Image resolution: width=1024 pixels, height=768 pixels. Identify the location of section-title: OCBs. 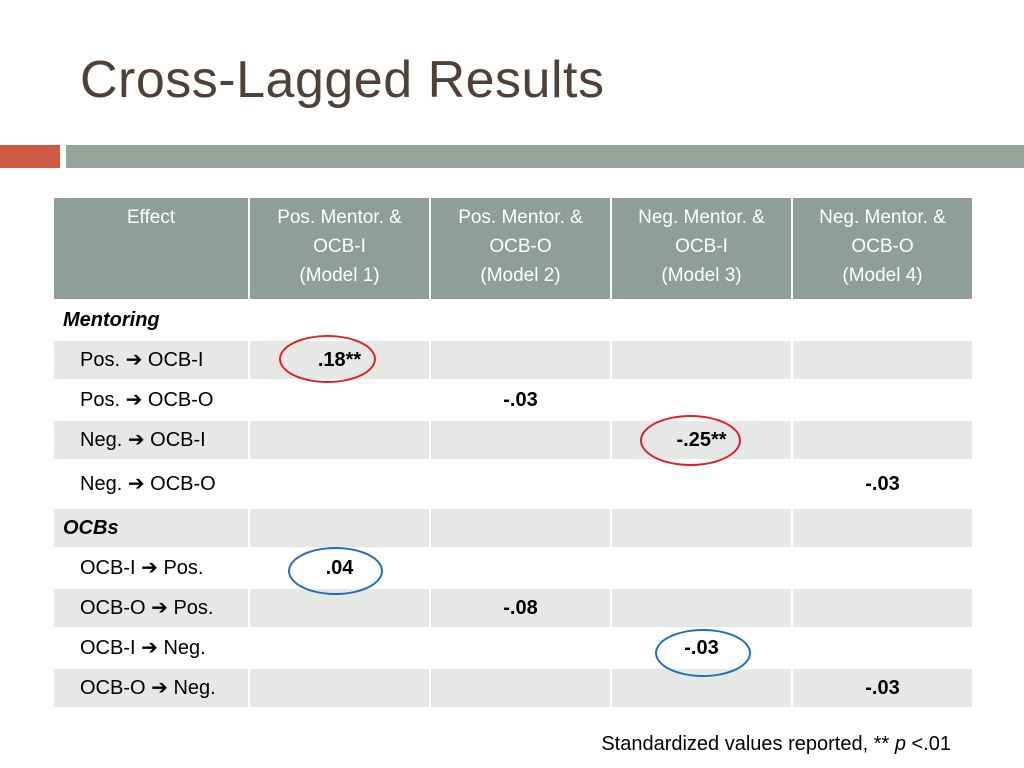
(151, 528).